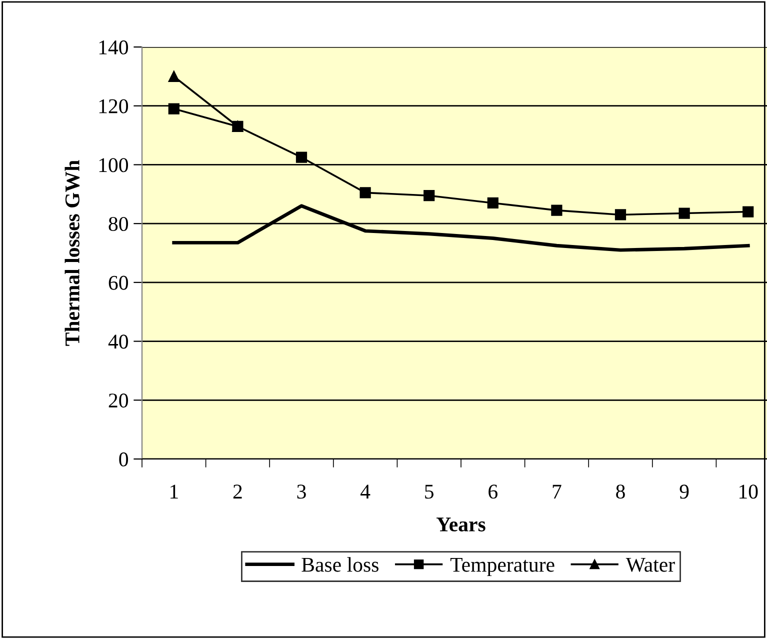 The width and height of the screenshot is (767, 639). What do you see at coordinates (113, 165) in the screenshot?
I see `y-tick-label: 100` at bounding box center [113, 165].